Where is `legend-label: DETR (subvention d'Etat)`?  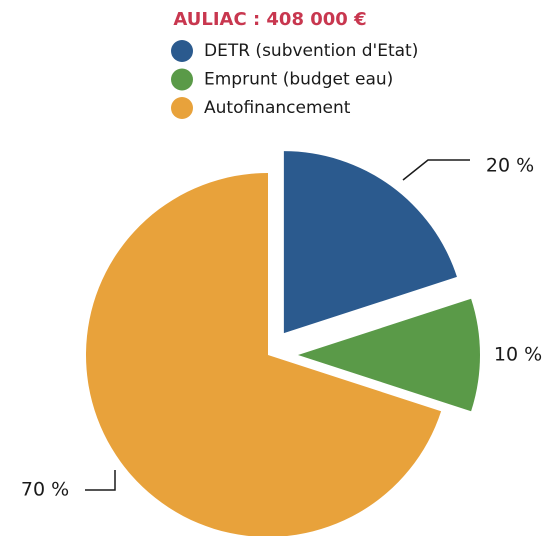 legend-label: DETR (subvention d'Etat) is located at coordinates (311, 51).